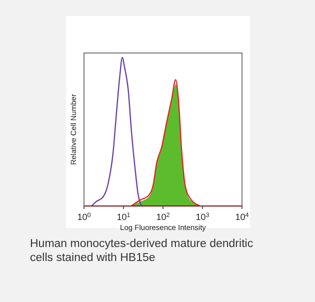 The image size is (315, 302). What do you see at coordinates (142, 251) in the screenshot?
I see `text: Human monocytes-derived mature dendritic cells stained with HB15e` at bounding box center [142, 251].